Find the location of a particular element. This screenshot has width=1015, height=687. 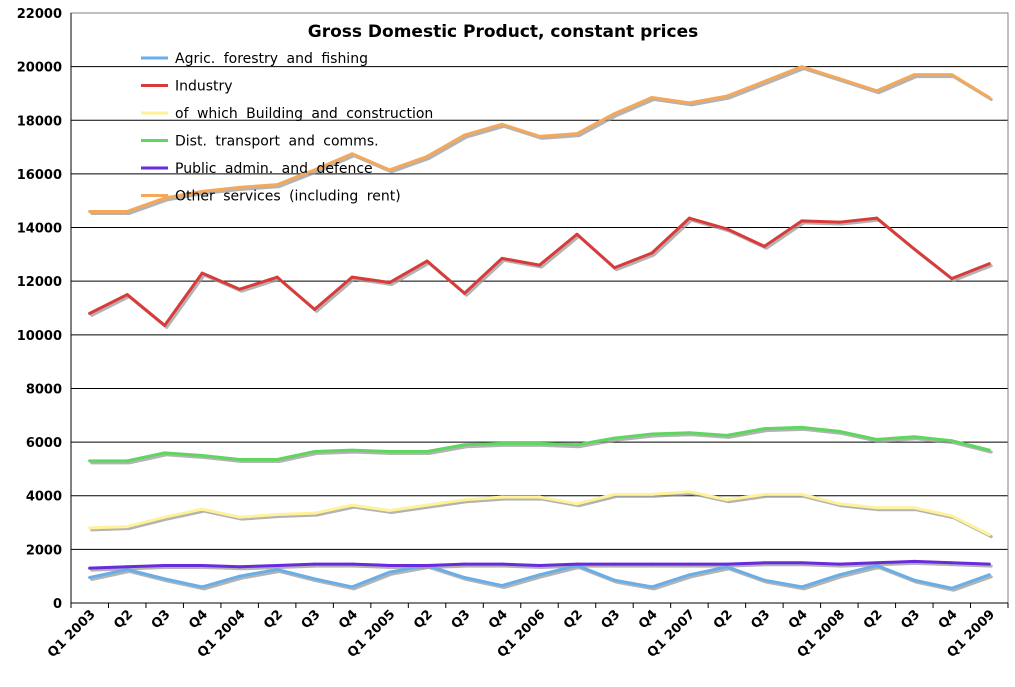

y-tick-label: 4000 is located at coordinates (44, 497).